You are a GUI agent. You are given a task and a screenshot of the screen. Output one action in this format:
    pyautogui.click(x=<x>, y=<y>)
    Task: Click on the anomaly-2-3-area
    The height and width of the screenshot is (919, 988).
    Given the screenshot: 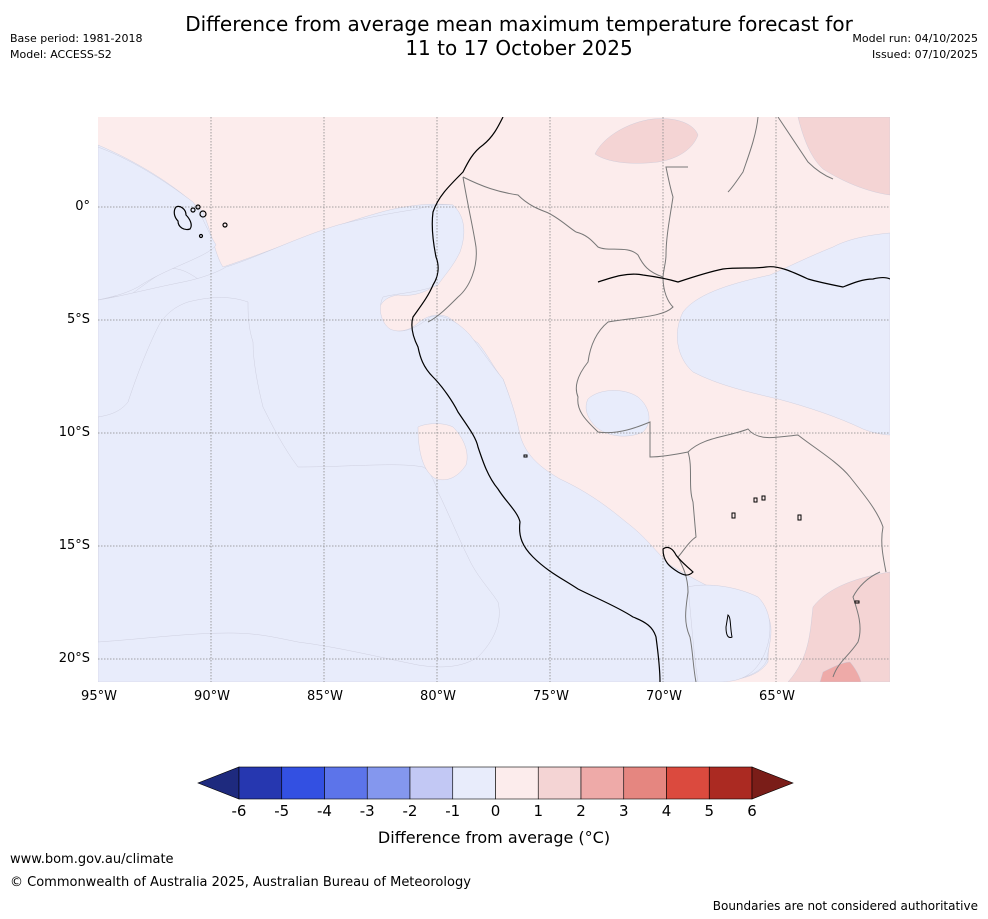 What is the action you would take?
    pyautogui.click(x=840, y=671)
    